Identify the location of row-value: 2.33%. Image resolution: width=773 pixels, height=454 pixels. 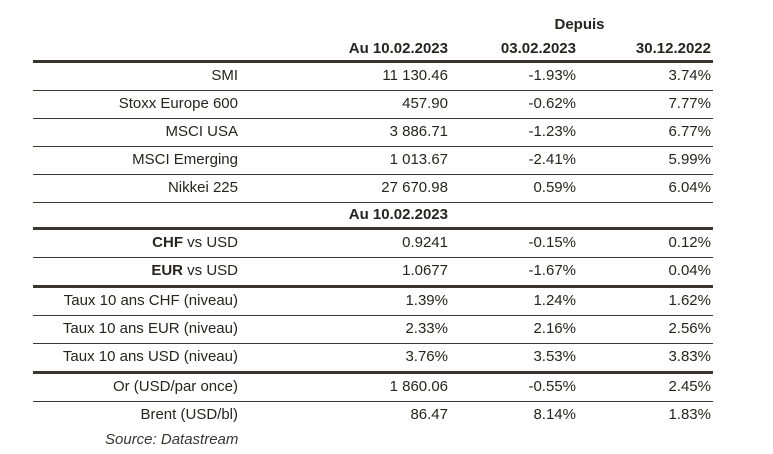
(426, 329).